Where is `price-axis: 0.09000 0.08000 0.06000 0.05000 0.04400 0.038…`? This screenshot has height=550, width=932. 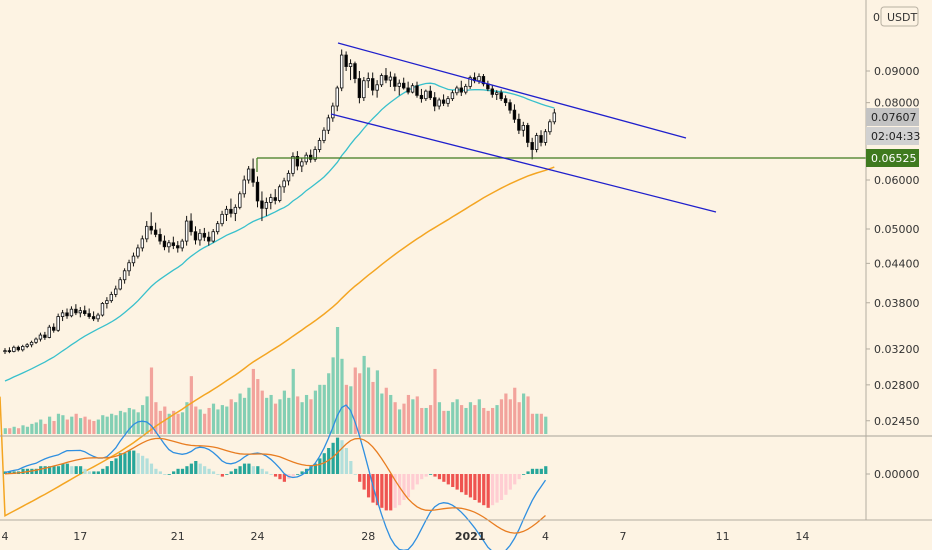
price-axis: 0.09000 0.08000 0.06000 0.05000 0.04400 0.038… is located at coordinates (893, 246).